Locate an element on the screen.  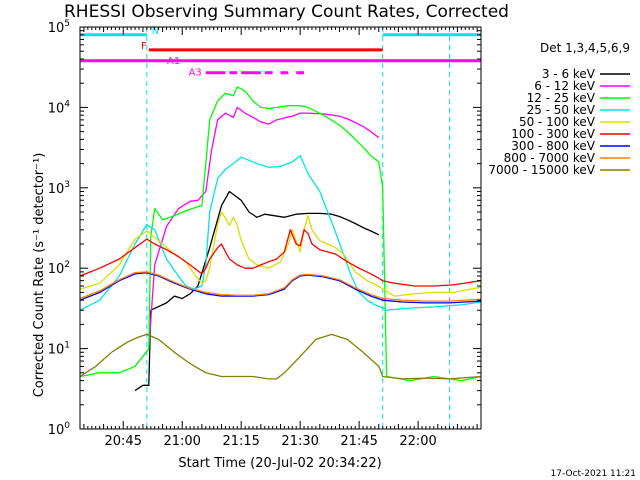
flag-label: N is located at coordinates (155, 31).